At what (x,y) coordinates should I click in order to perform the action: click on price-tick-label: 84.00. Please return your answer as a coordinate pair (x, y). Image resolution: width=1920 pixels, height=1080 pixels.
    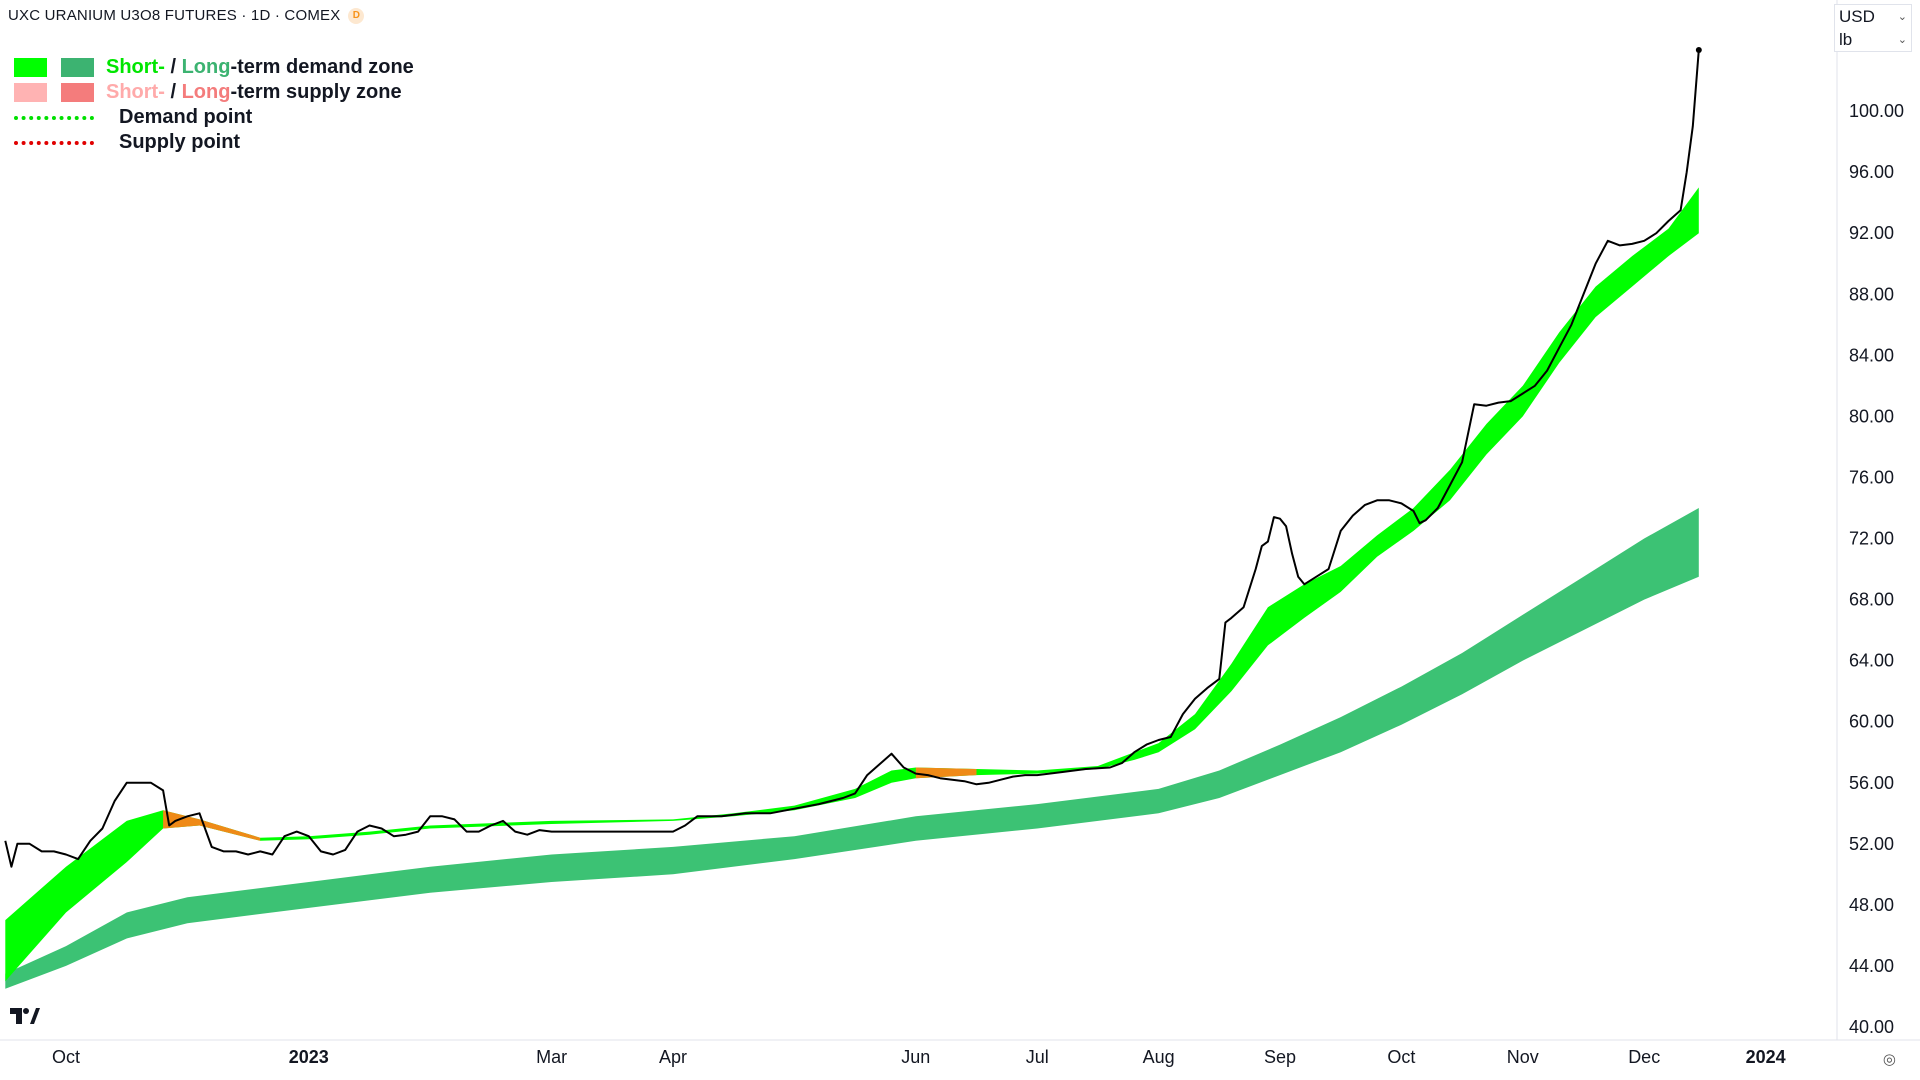
    Looking at the image, I should click on (1871, 355).